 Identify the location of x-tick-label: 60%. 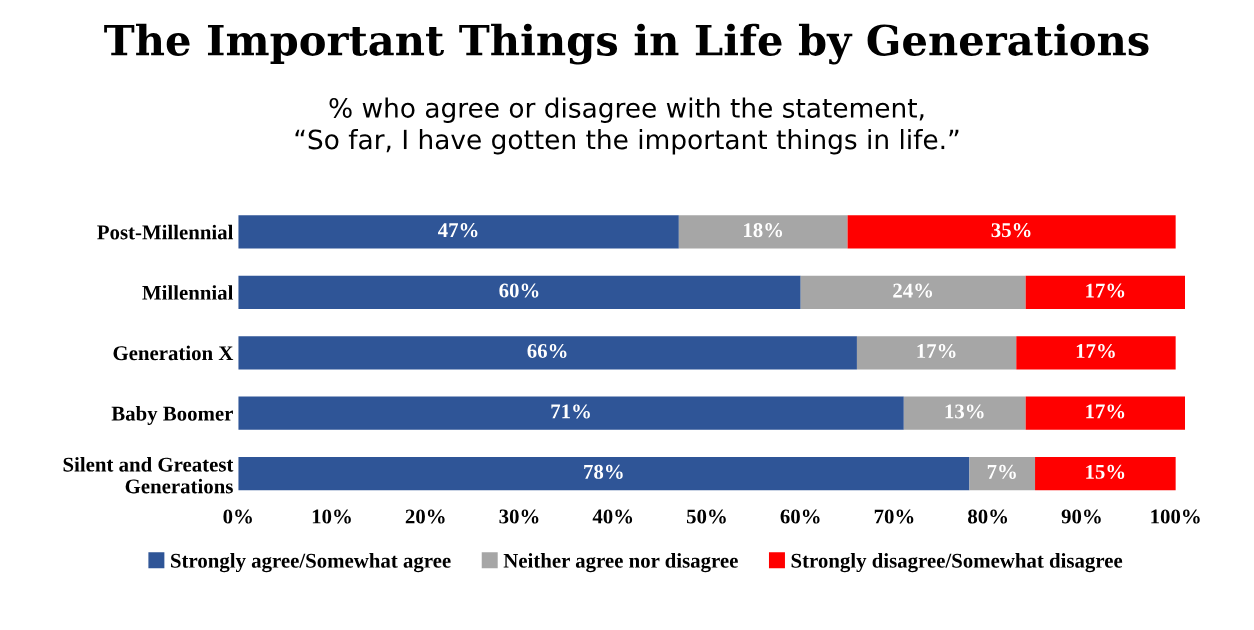
(800, 516).